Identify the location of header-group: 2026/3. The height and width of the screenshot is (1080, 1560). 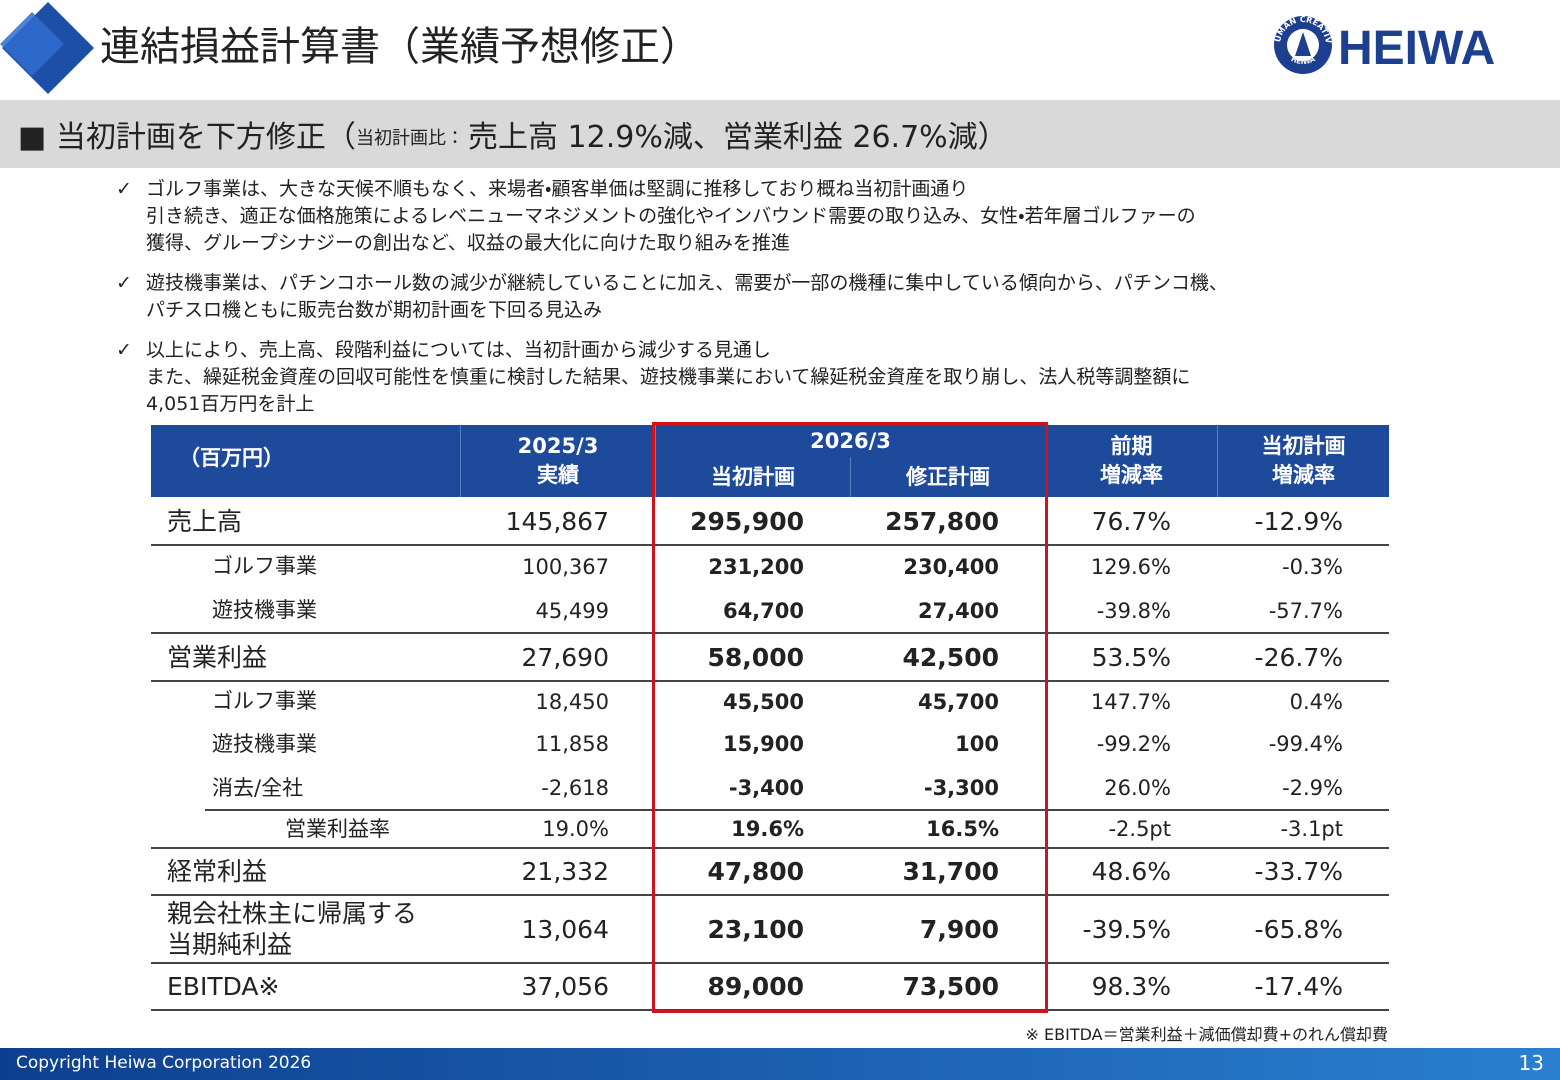
(850, 441).